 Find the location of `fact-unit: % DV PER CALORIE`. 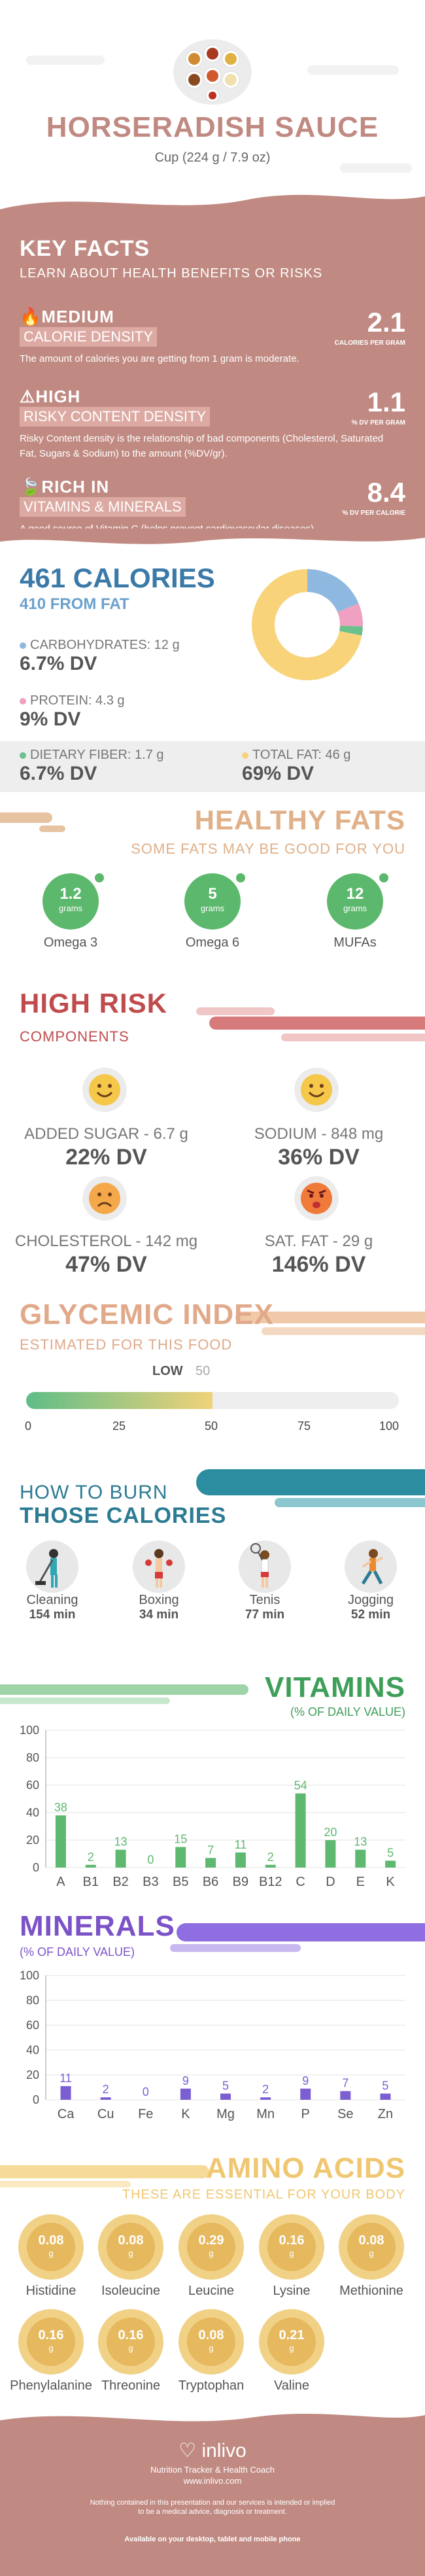

fact-unit: % DV PER CALORIE is located at coordinates (373, 513).